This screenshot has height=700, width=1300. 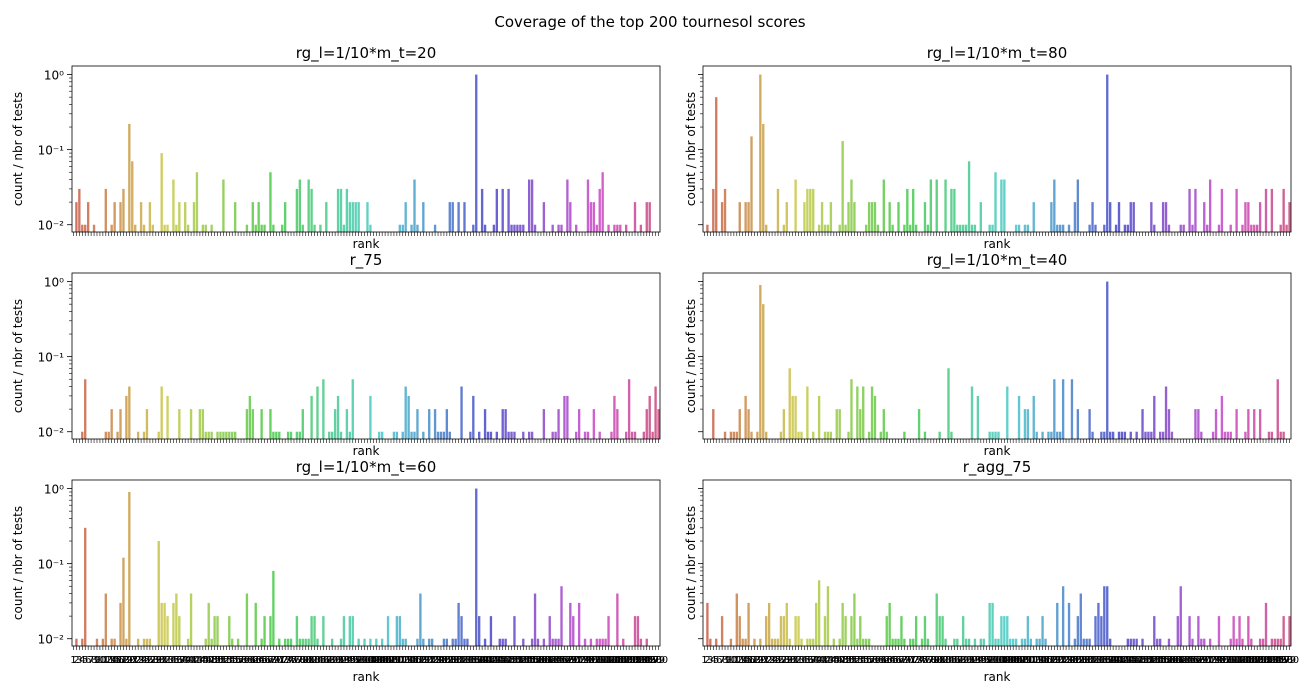 I want to click on x-tick-label: 93, so click(x=344, y=660).